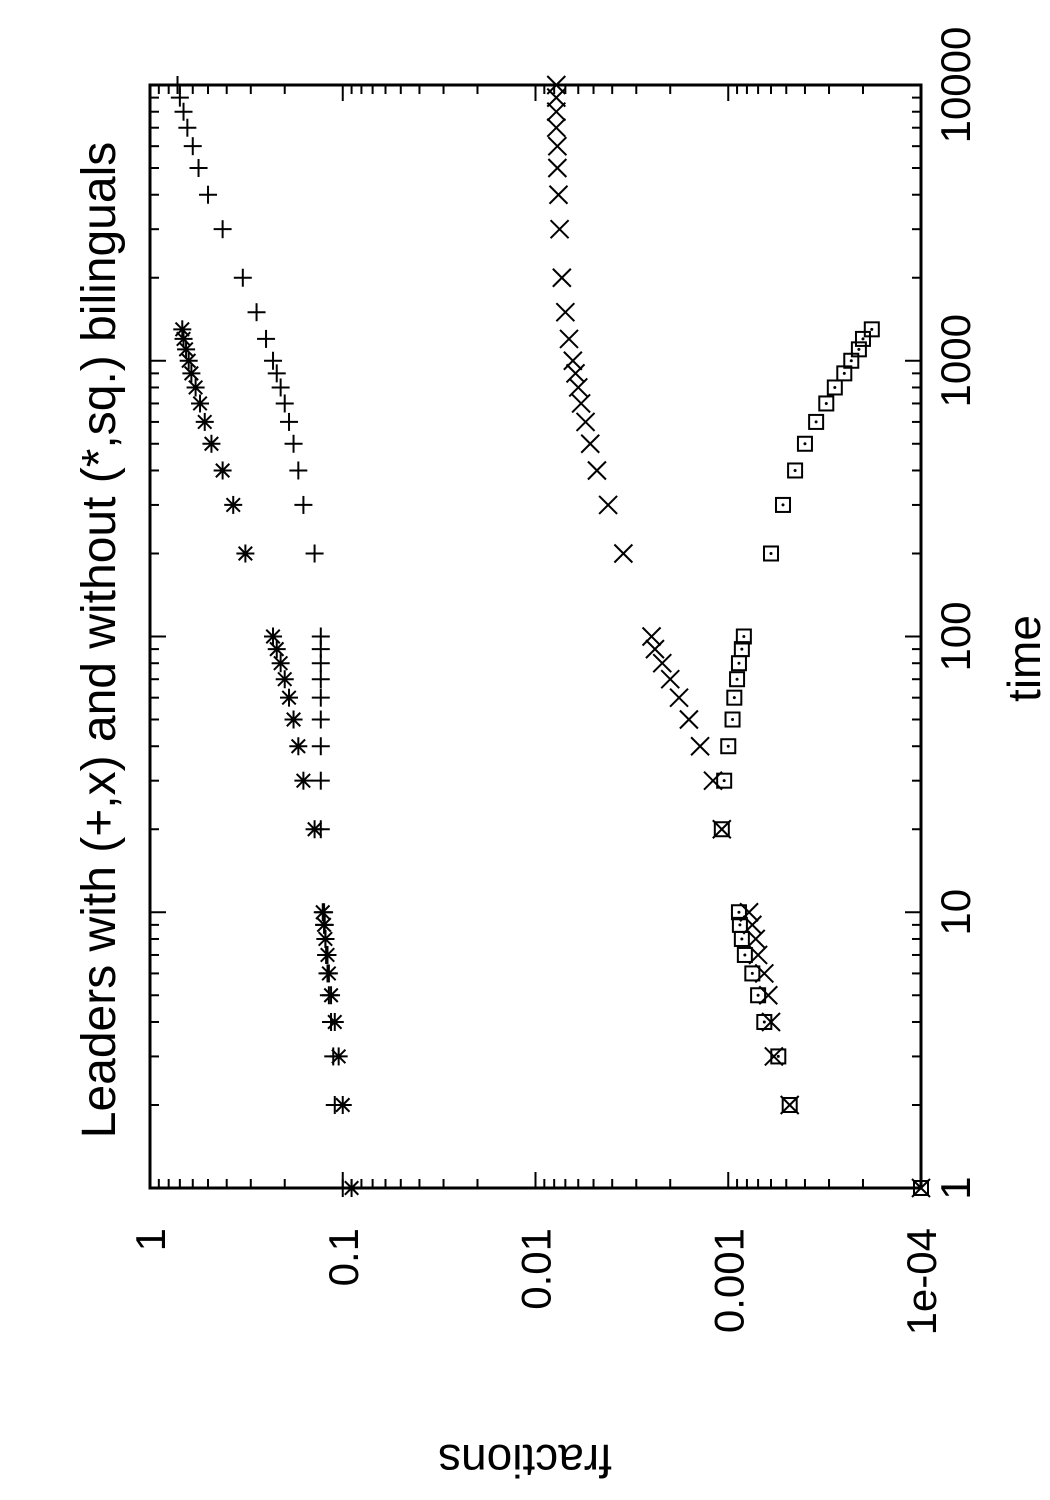 This screenshot has width=1050, height=1500. What do you see at coordinates (536, 1269) in the screenshot?
I see `y-tick-label: 0.01` at bounding box center [536, 1269].